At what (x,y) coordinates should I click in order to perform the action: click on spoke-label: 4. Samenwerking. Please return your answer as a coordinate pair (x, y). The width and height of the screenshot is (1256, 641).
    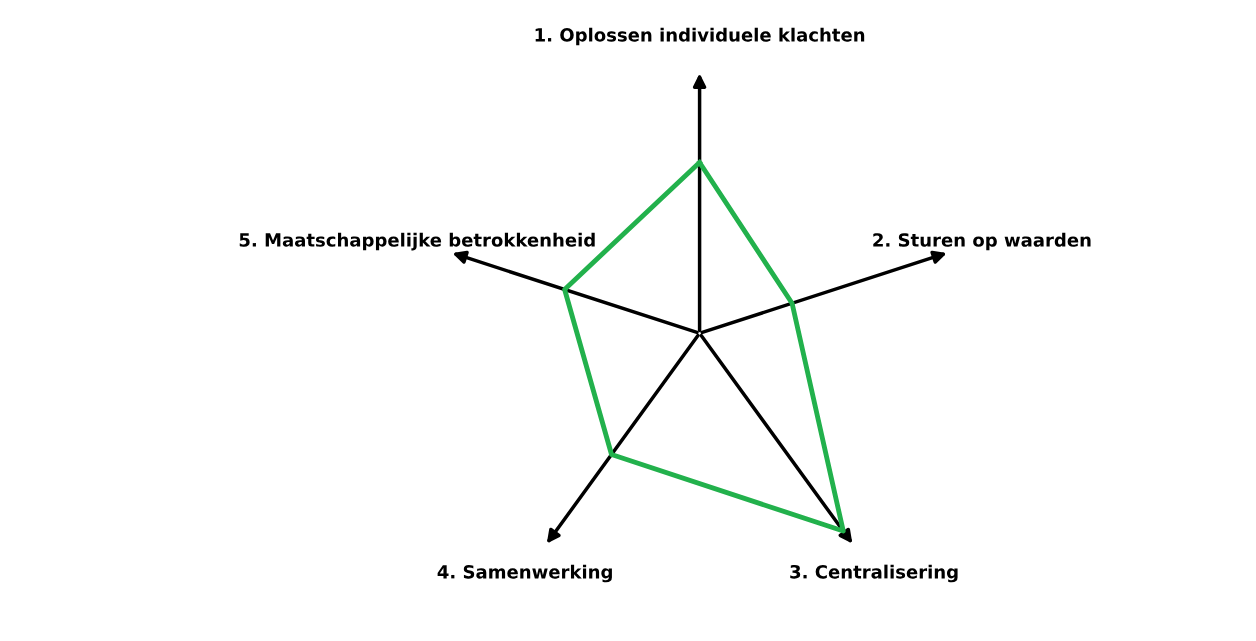
    Looking at the image, I should click on (524, 573).